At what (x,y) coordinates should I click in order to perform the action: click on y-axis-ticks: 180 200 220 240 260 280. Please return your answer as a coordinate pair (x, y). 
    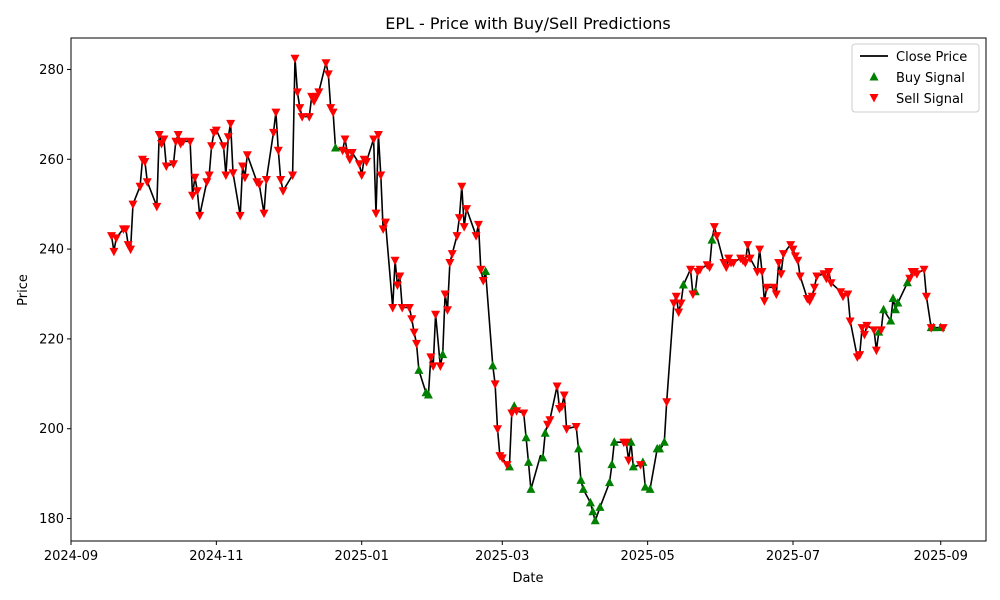
    Looking at the image, I should click on (55, 295).